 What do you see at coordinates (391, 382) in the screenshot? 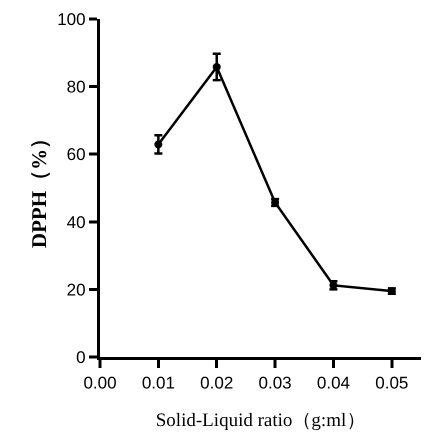
I see `x-tick-label: 0.05` at bounding box center [391, 382].